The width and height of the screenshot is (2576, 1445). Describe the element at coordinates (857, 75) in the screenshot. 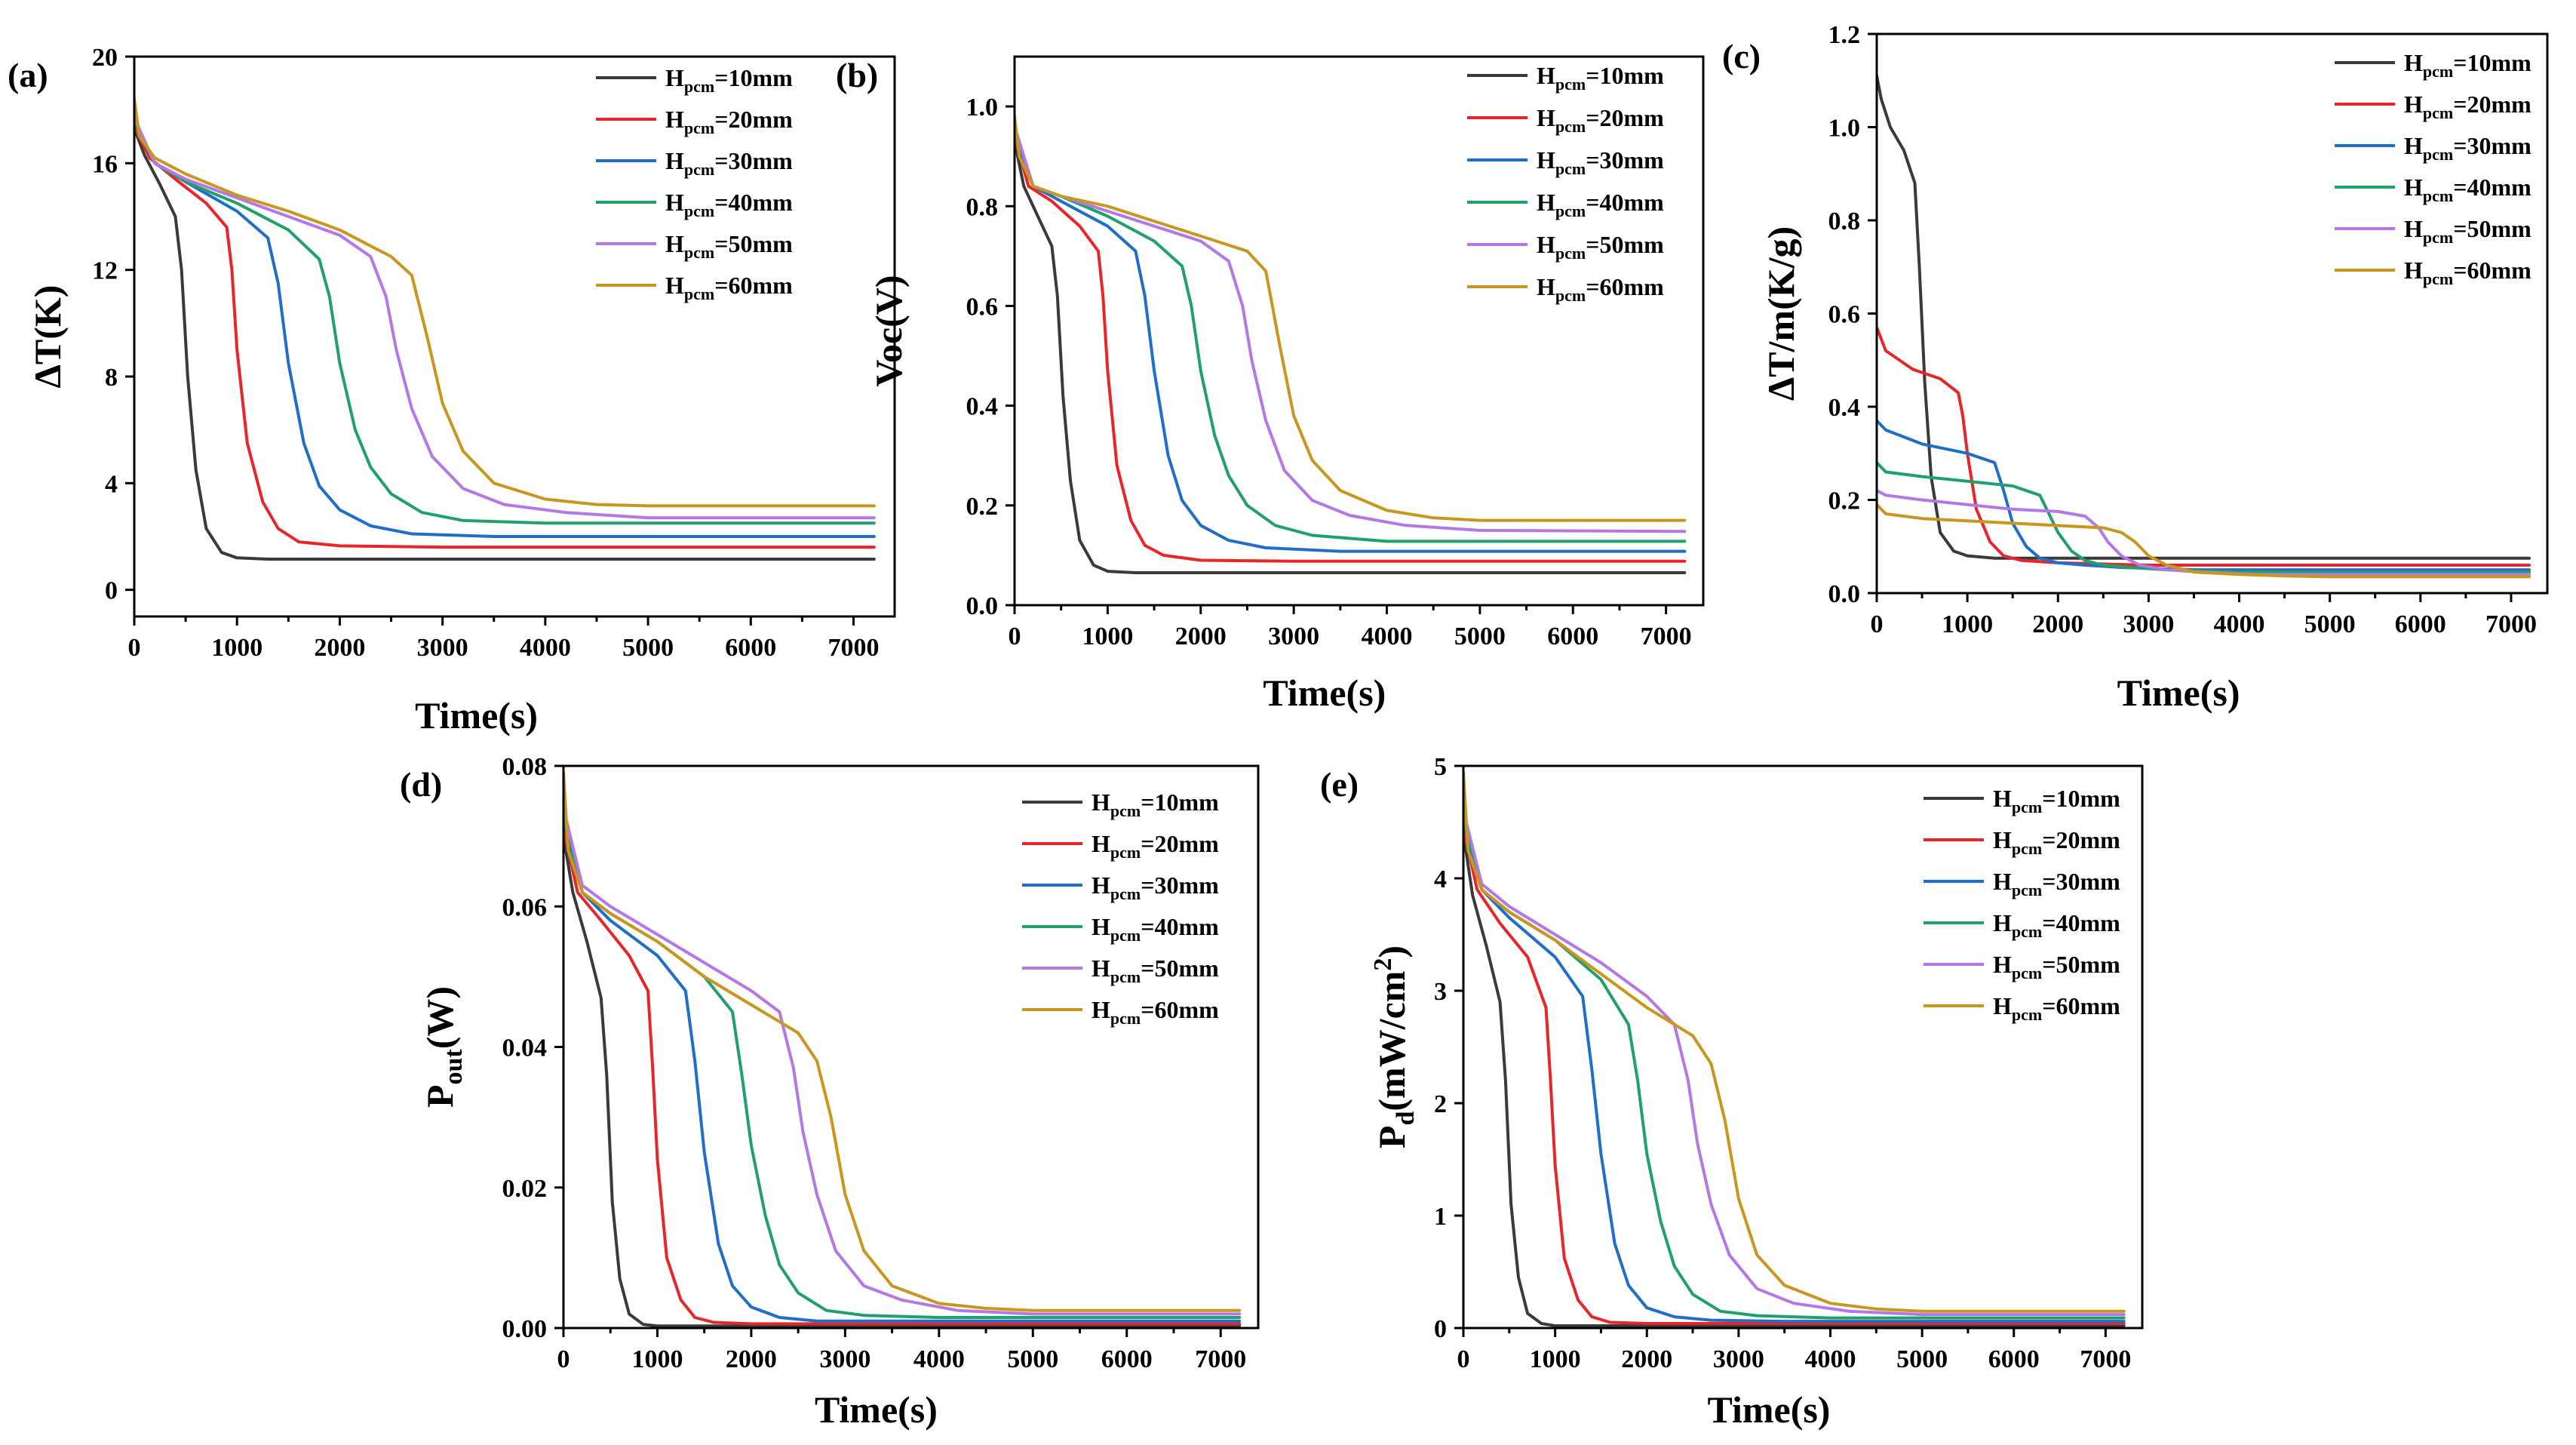

I see `panel-label: (b)` at that location.